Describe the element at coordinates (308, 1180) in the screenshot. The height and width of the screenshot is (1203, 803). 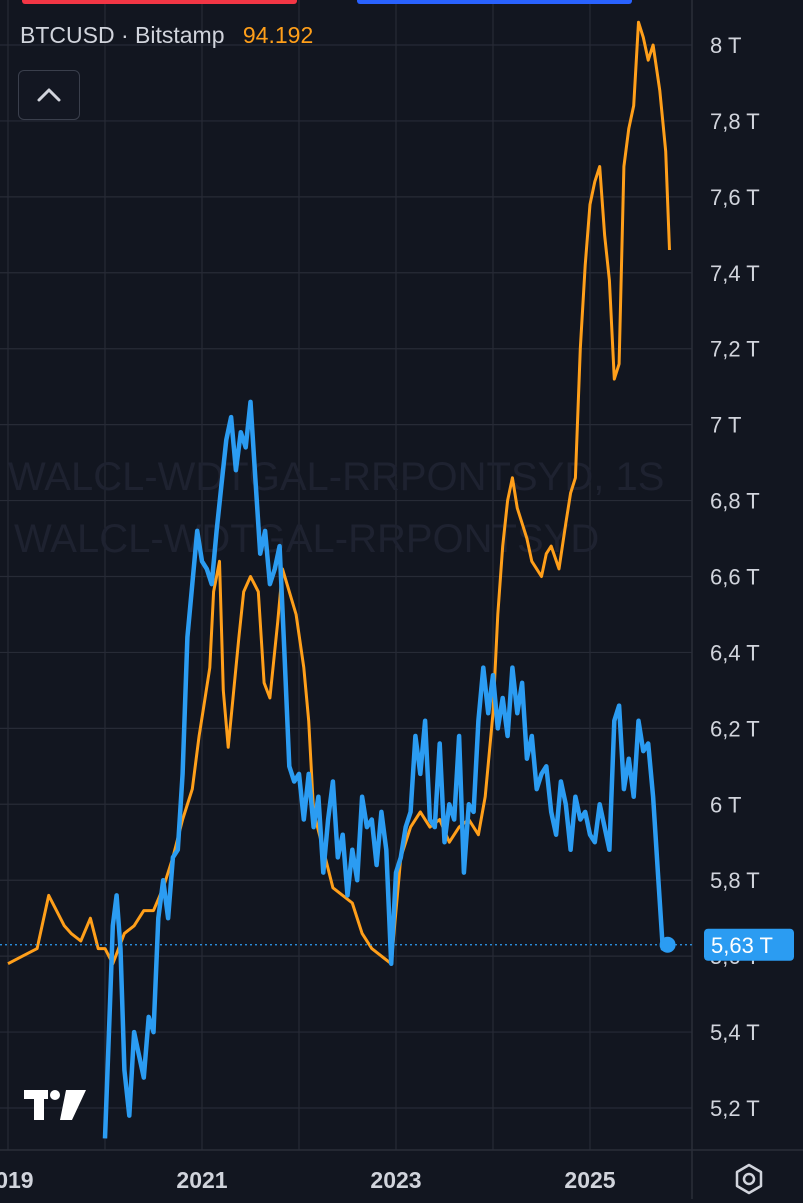
I see `x-axis: 2019 2021 2023 2025` at that location.